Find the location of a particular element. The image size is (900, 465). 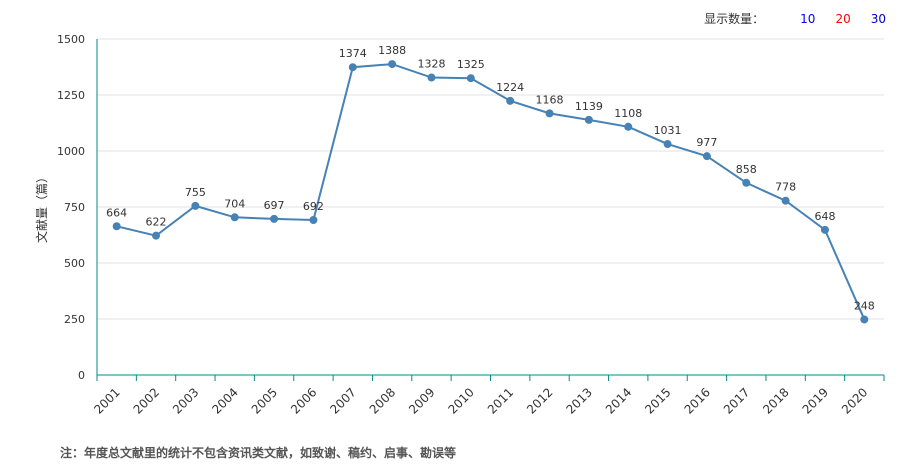

x-tick-label: 2001 is located at coordinates (106, 400).